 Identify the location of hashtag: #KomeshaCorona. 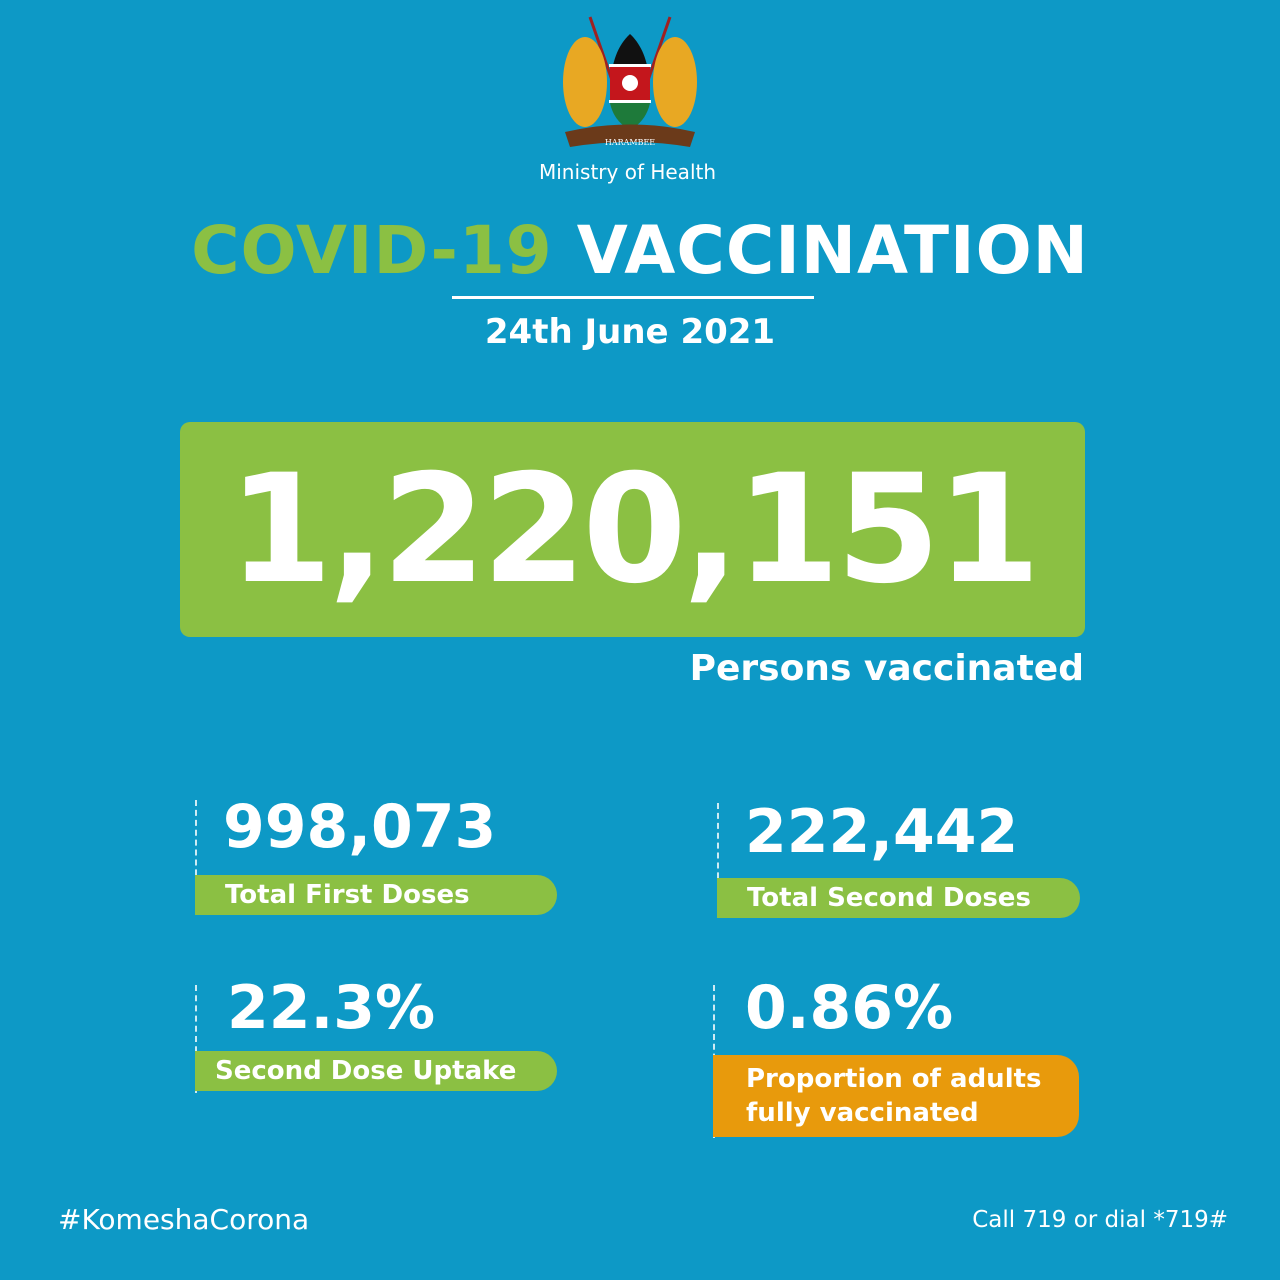
(184, 1219).